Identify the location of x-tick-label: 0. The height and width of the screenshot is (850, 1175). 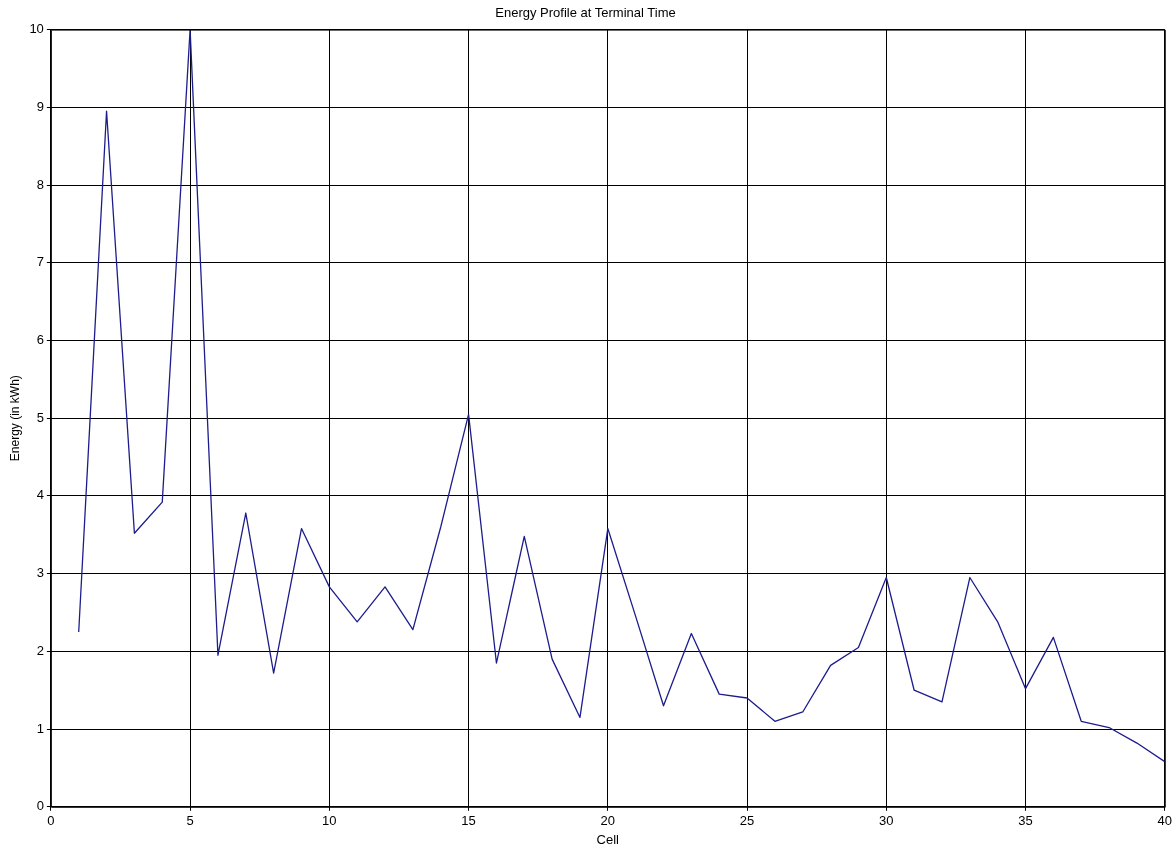
(51, 821).